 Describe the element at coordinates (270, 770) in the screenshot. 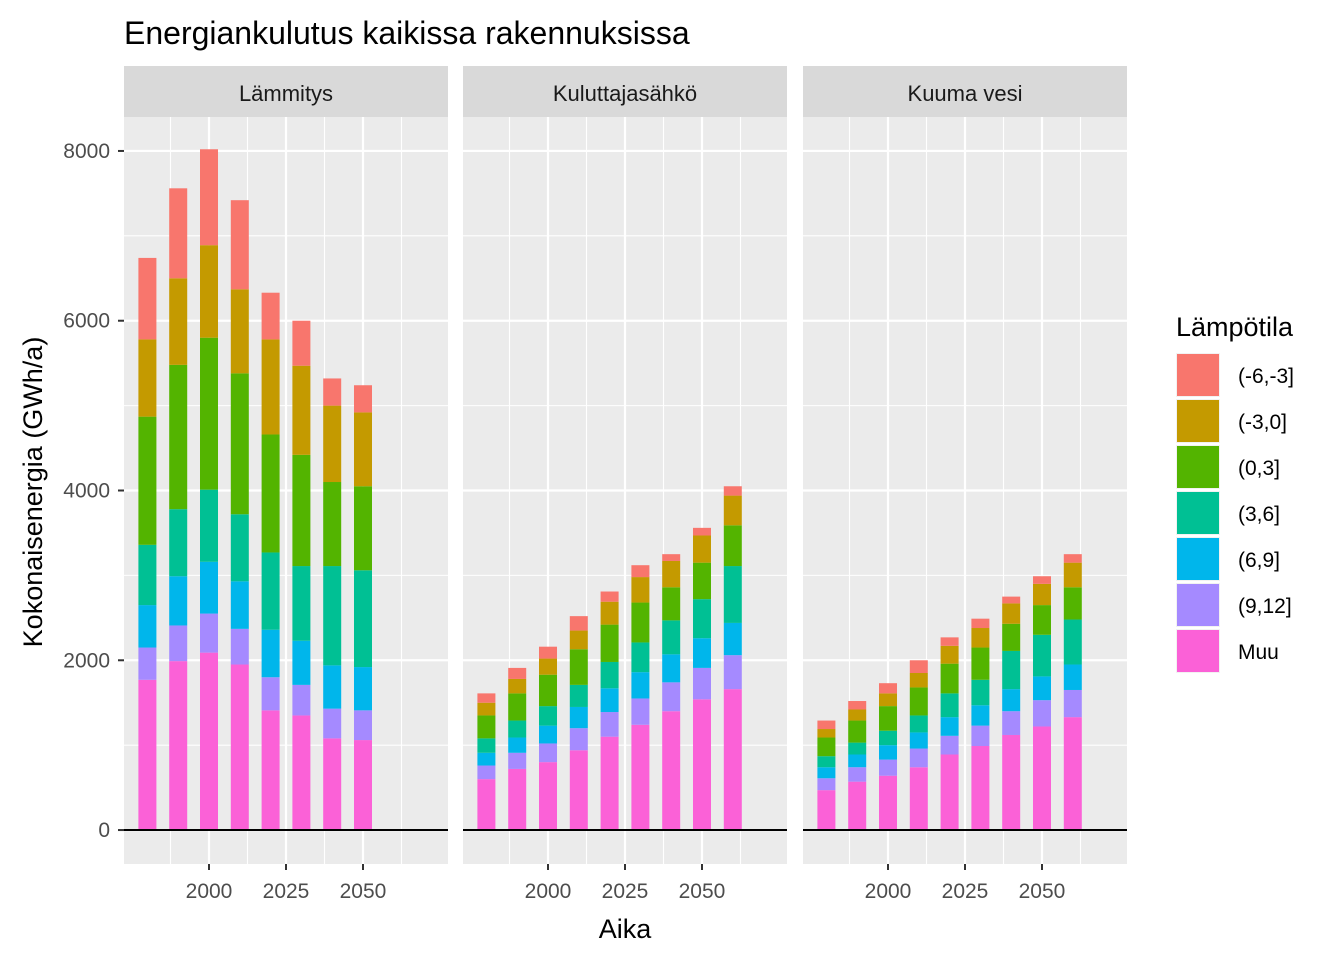

I see `bar-segment-muu-2020` at that location.